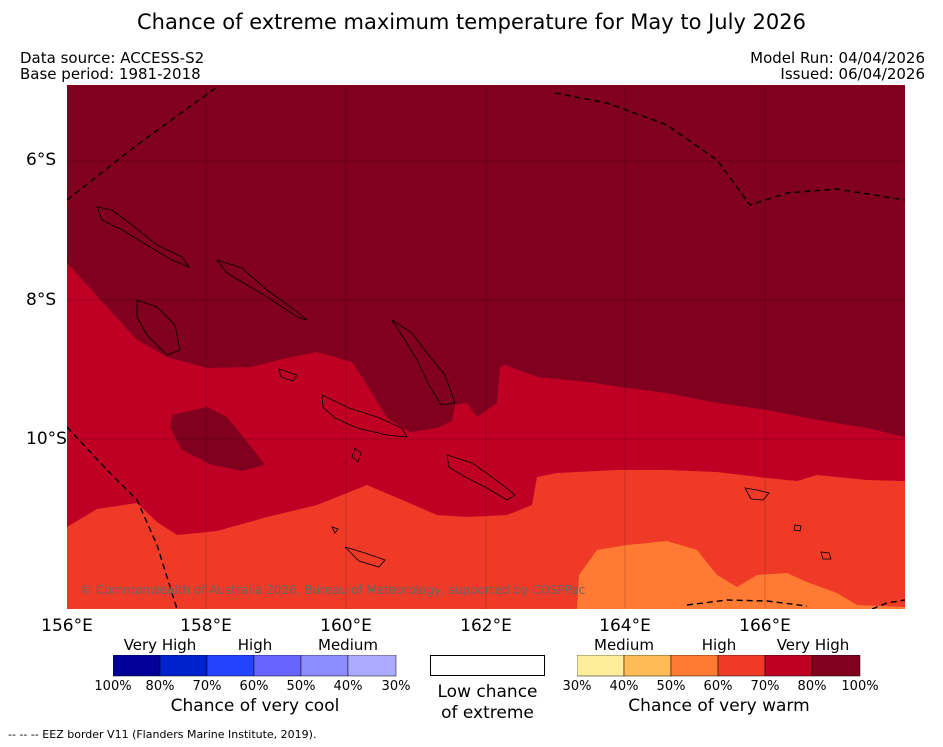 The height and width of the screenshot is (747, 943). Describe the element at coordinates (207, 686) in the screenshot. I see `cool-tick-70: 70%` at that location.